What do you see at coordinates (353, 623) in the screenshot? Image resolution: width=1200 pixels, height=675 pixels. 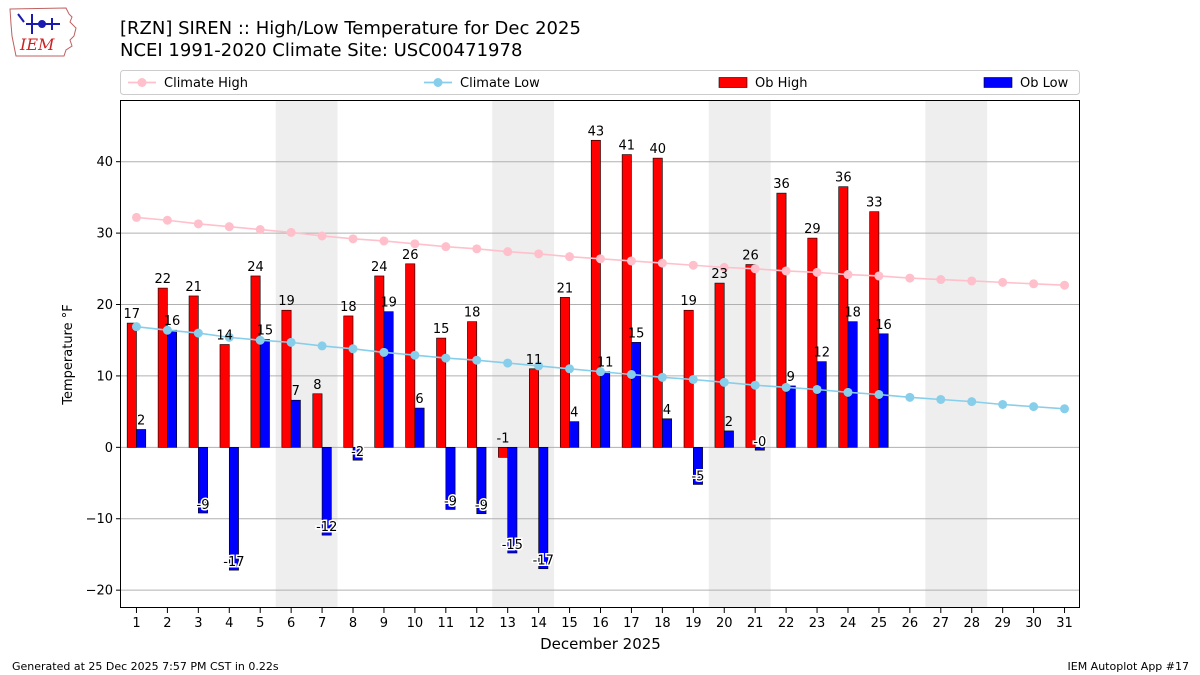 I see `x-tick-label: 8` at bounding box center [353, 623].